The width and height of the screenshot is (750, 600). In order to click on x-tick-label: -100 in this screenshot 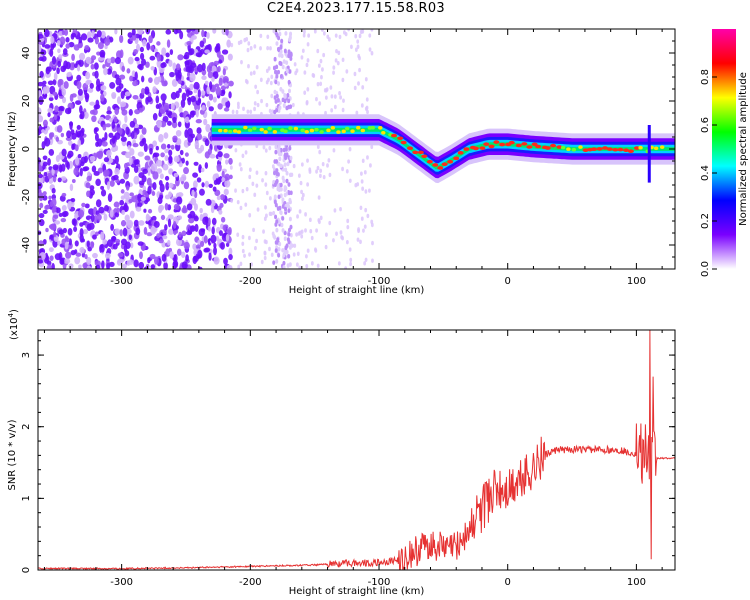, I will do `click(379, 281)`.